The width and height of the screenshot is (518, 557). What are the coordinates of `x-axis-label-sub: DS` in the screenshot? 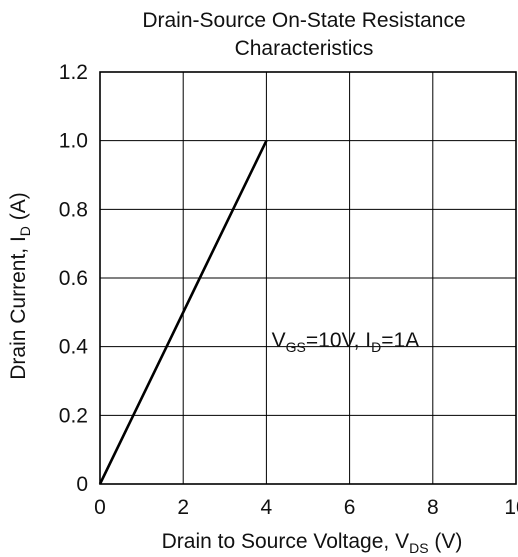 It's located at (418, 548).